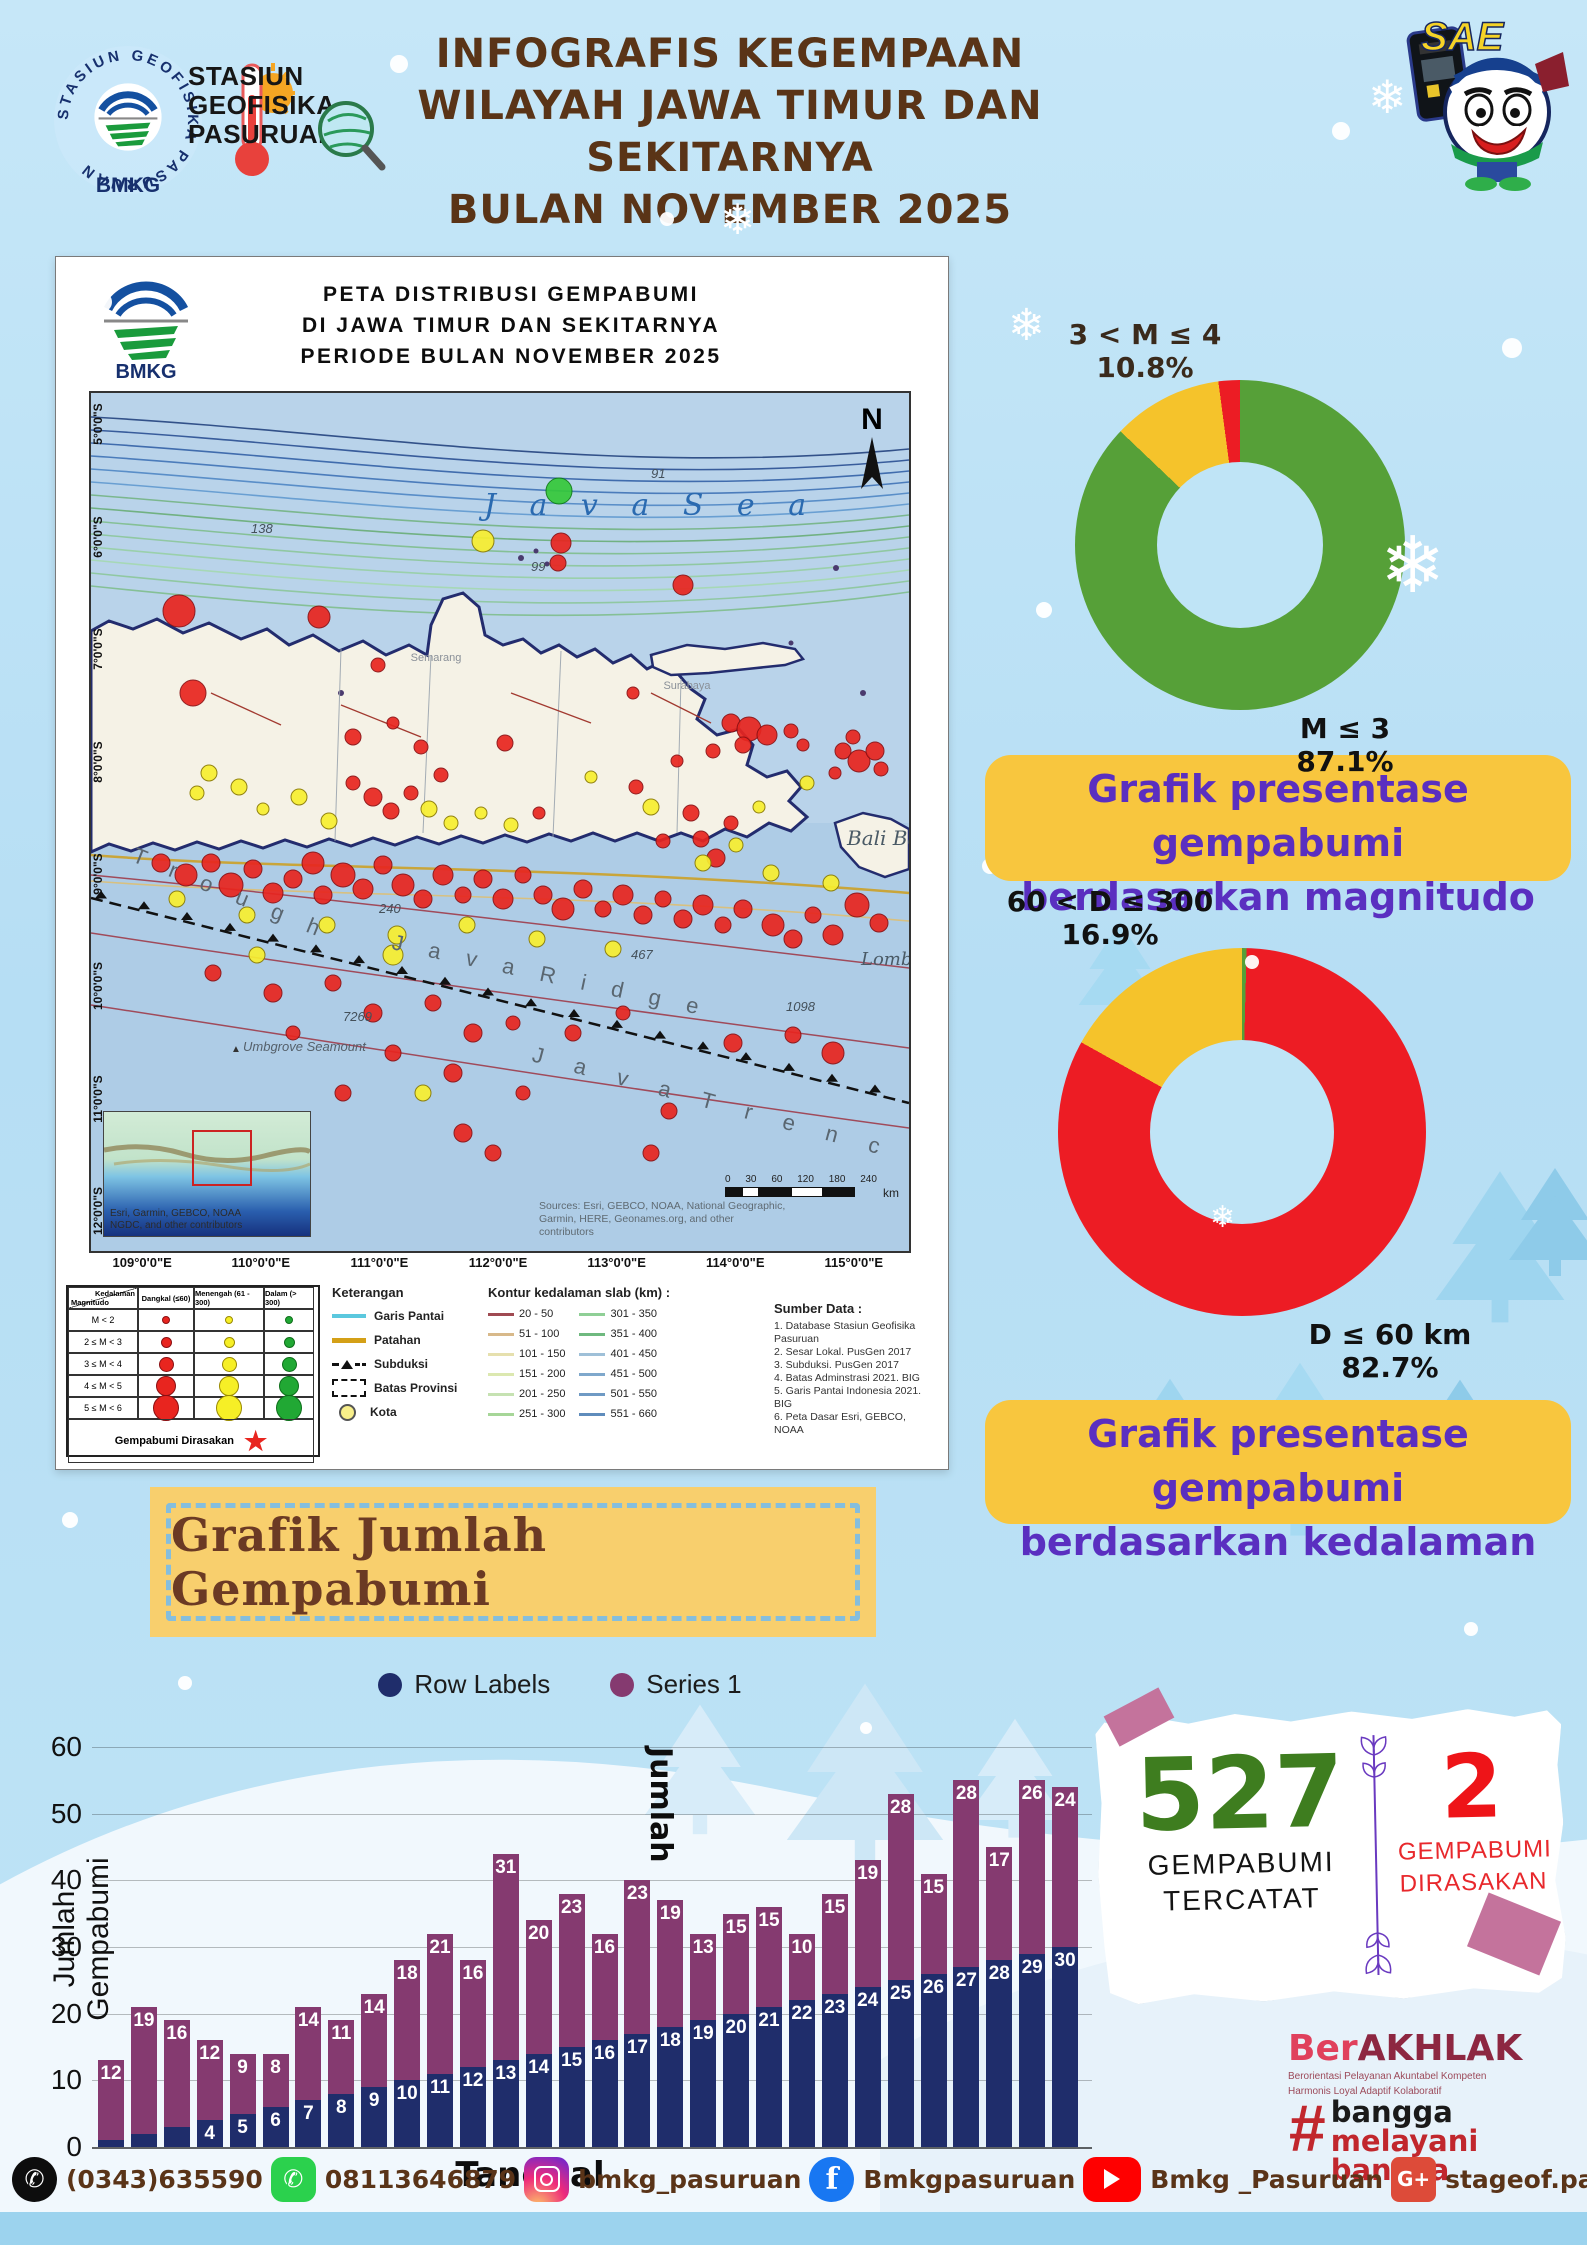 This screenshot has width=1587, height=2245. Describe the element at coordinates (145, 371) in the screenshot. I see `map-bmkg-text: BMKG` at that location.